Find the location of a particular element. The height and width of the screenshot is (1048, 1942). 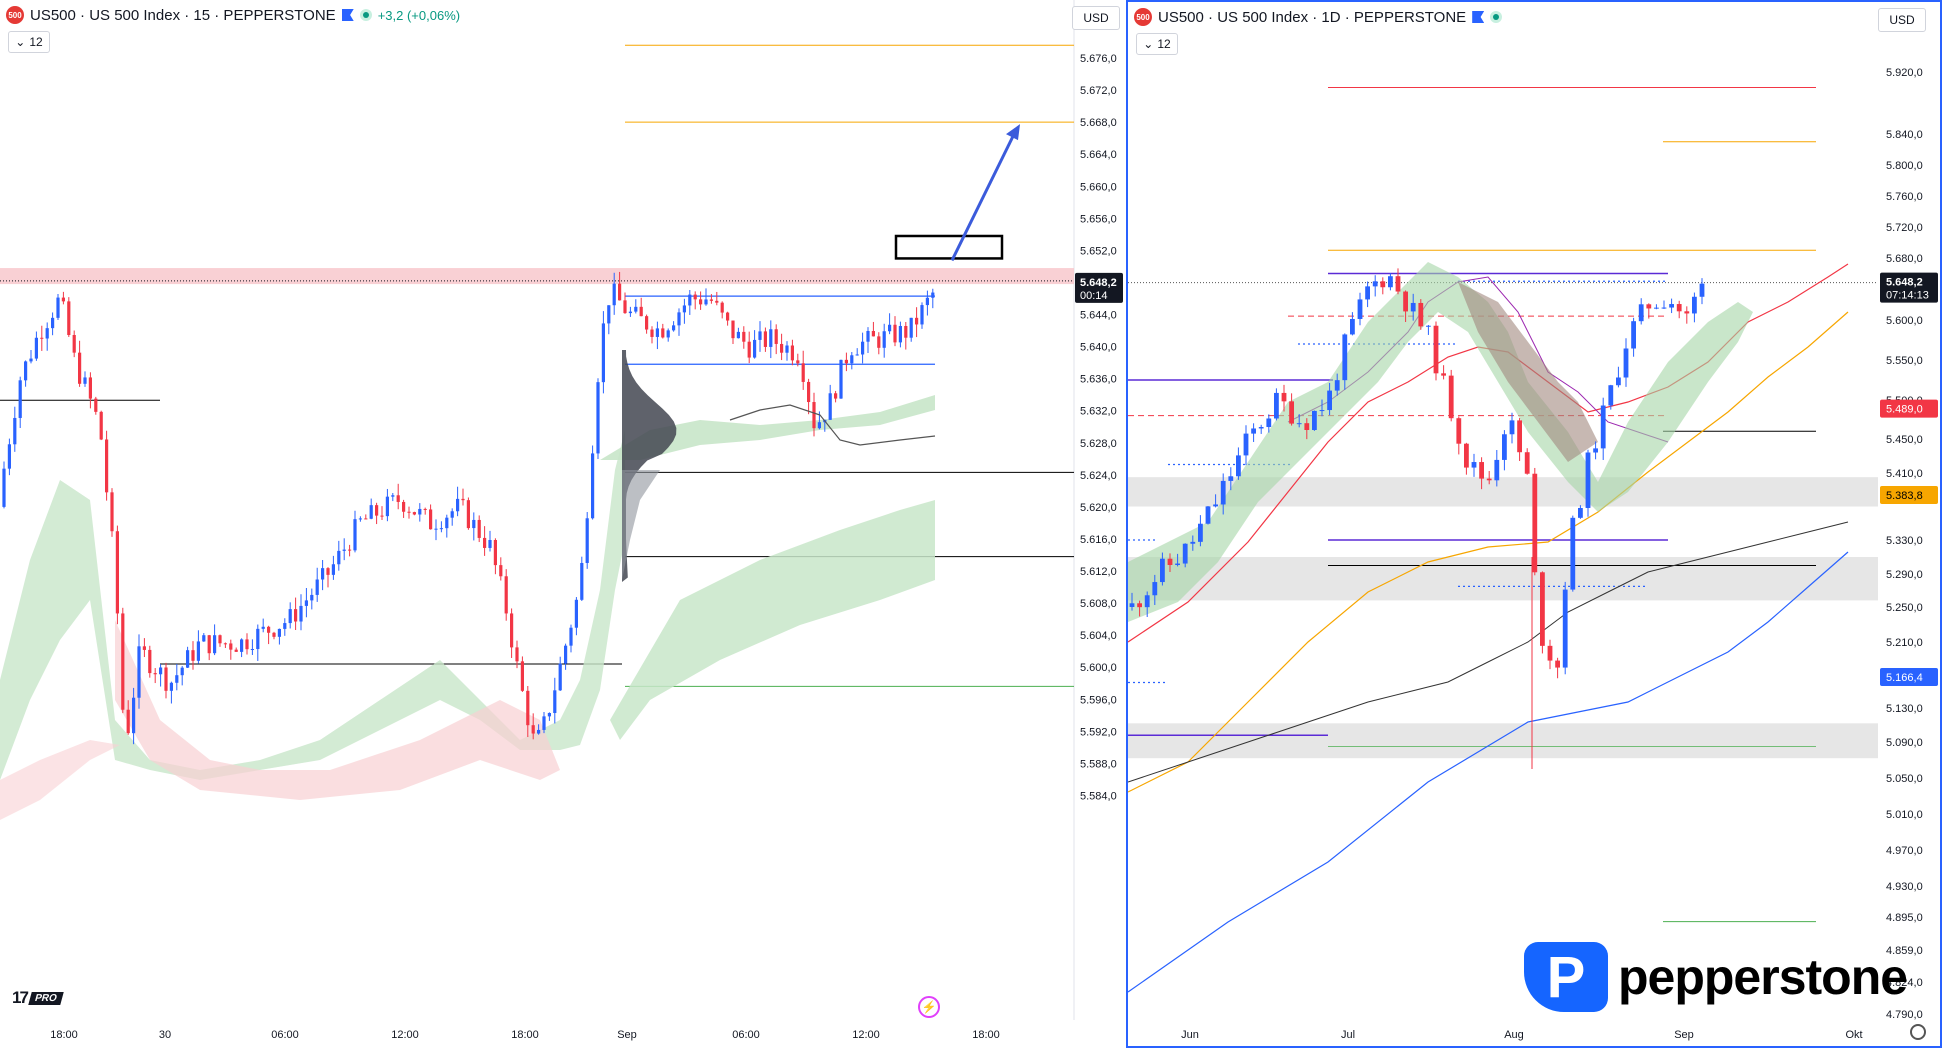

pro-badge: PRO is located at coordinates (46, 998).